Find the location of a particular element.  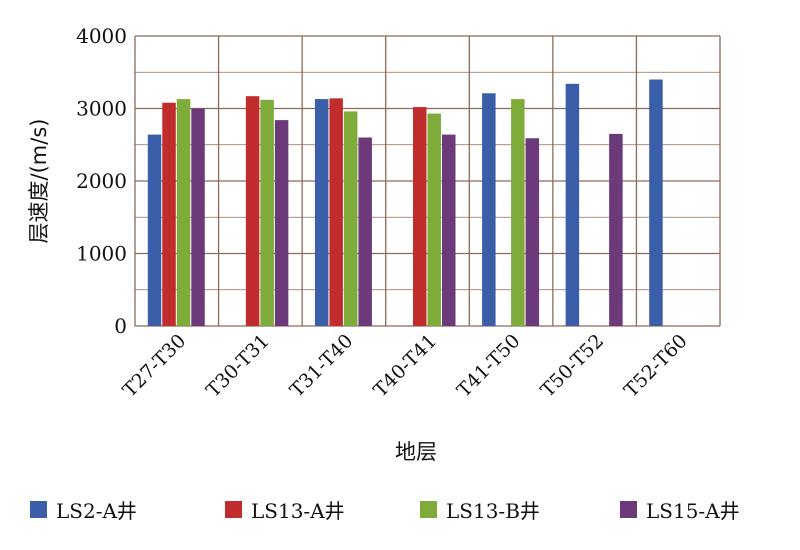

x-tick-label: T50-T52 is located at coordinates (572, 366).